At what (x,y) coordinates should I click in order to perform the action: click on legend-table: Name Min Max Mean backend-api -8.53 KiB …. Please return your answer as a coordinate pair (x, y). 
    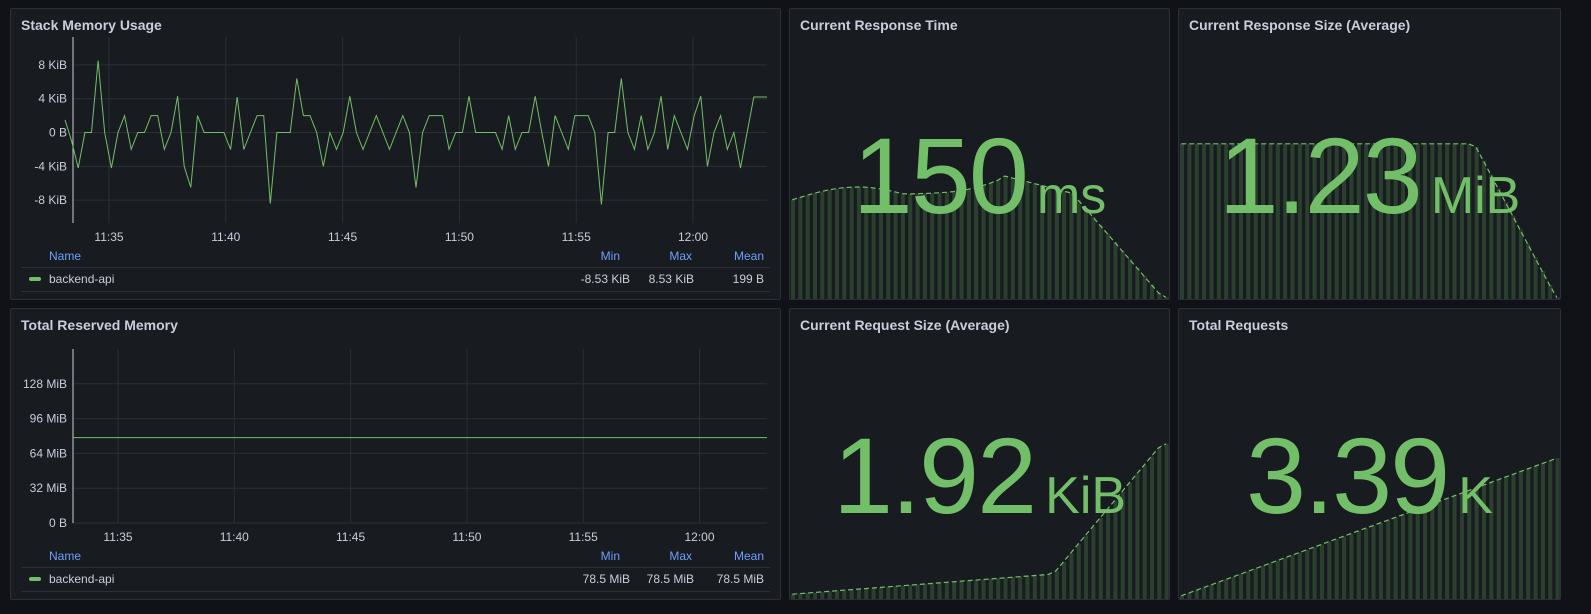
    Looking at the image, I should click on (395, 273).